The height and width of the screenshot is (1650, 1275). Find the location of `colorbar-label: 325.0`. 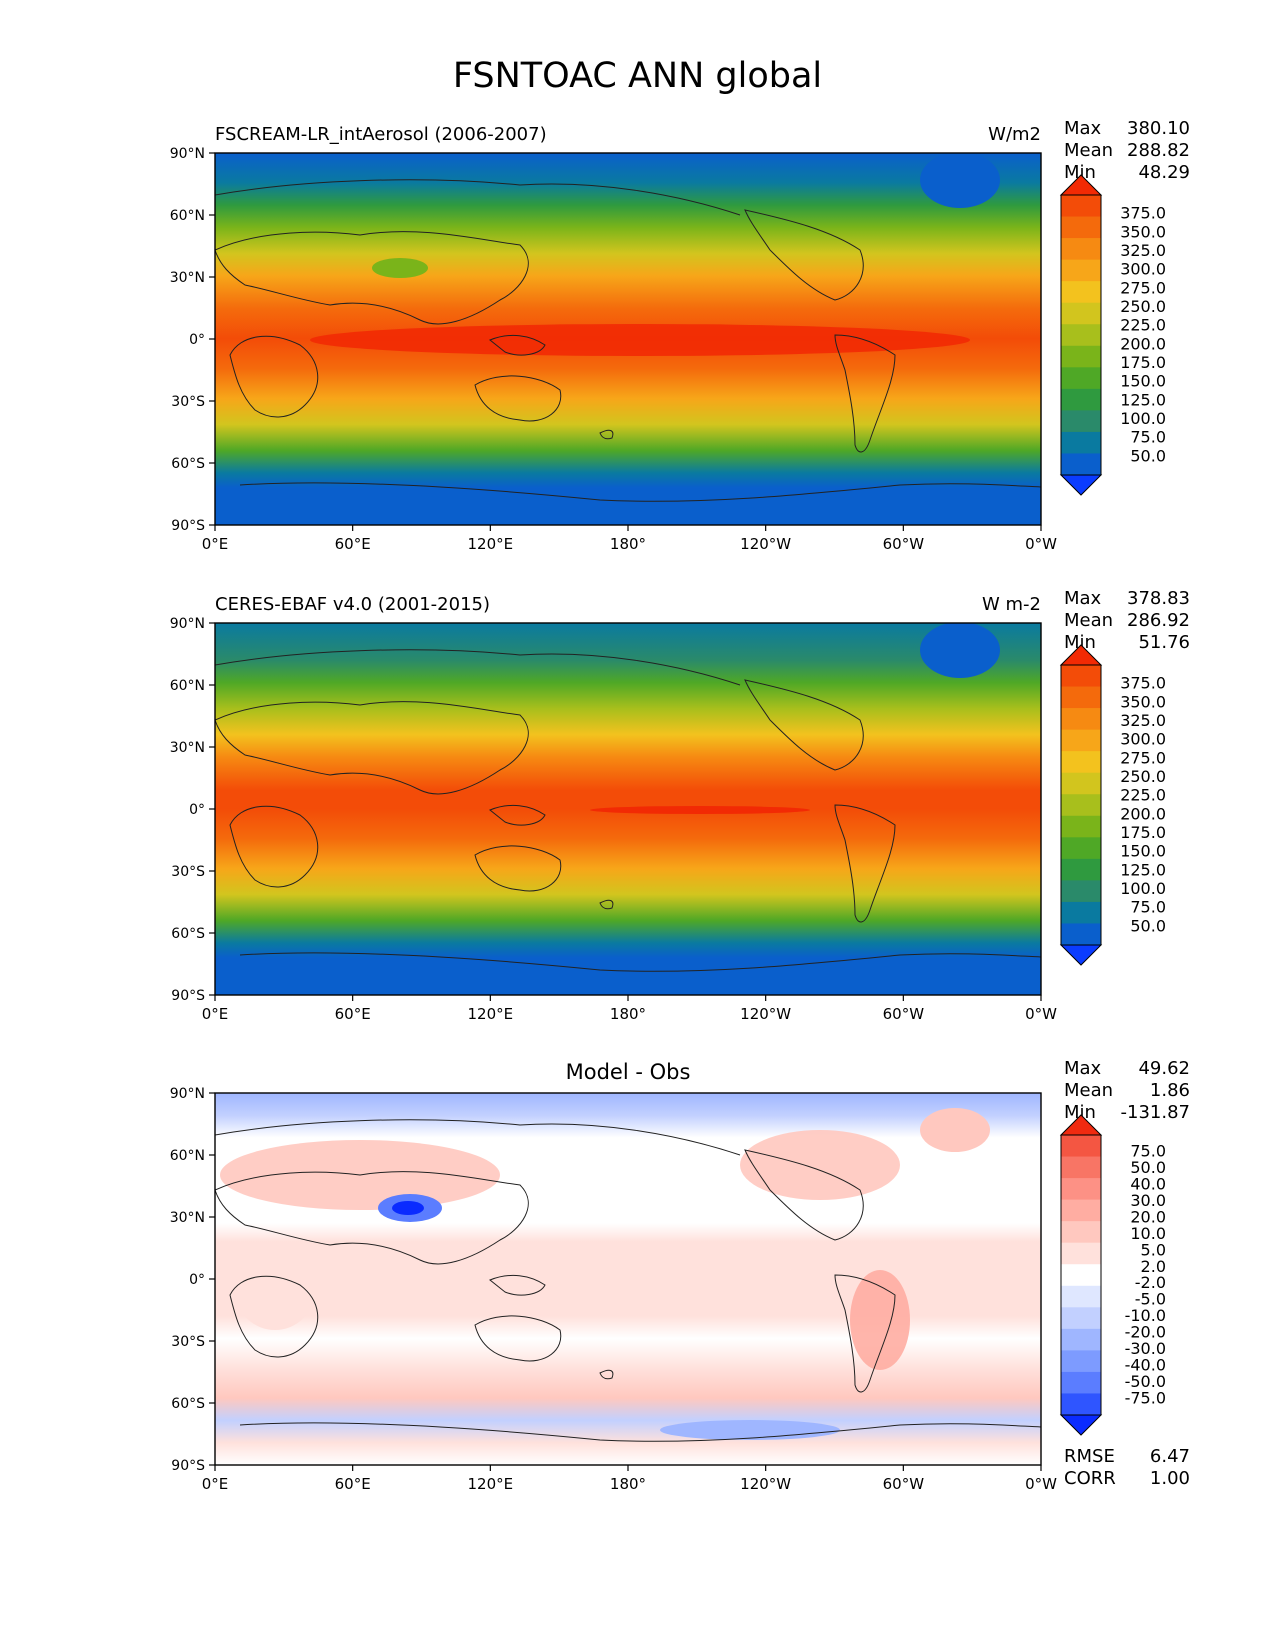

colorbar-label: 325.0 is located at coordinates (1143, 720).